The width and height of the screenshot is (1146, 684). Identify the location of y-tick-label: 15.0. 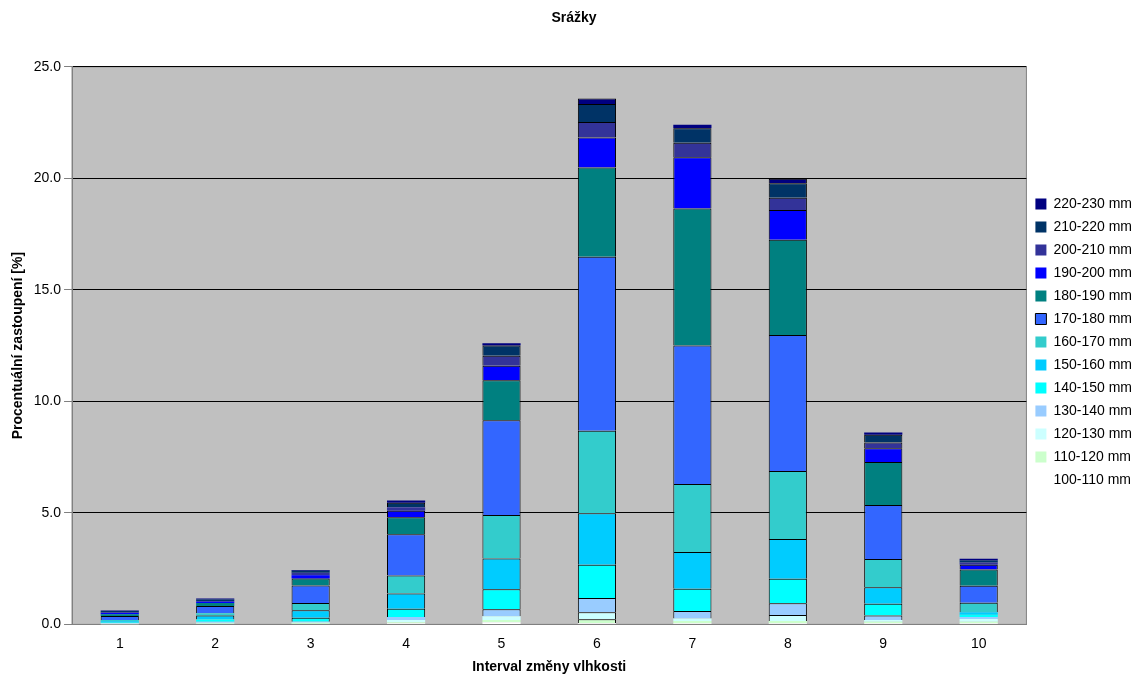
(47, 288).